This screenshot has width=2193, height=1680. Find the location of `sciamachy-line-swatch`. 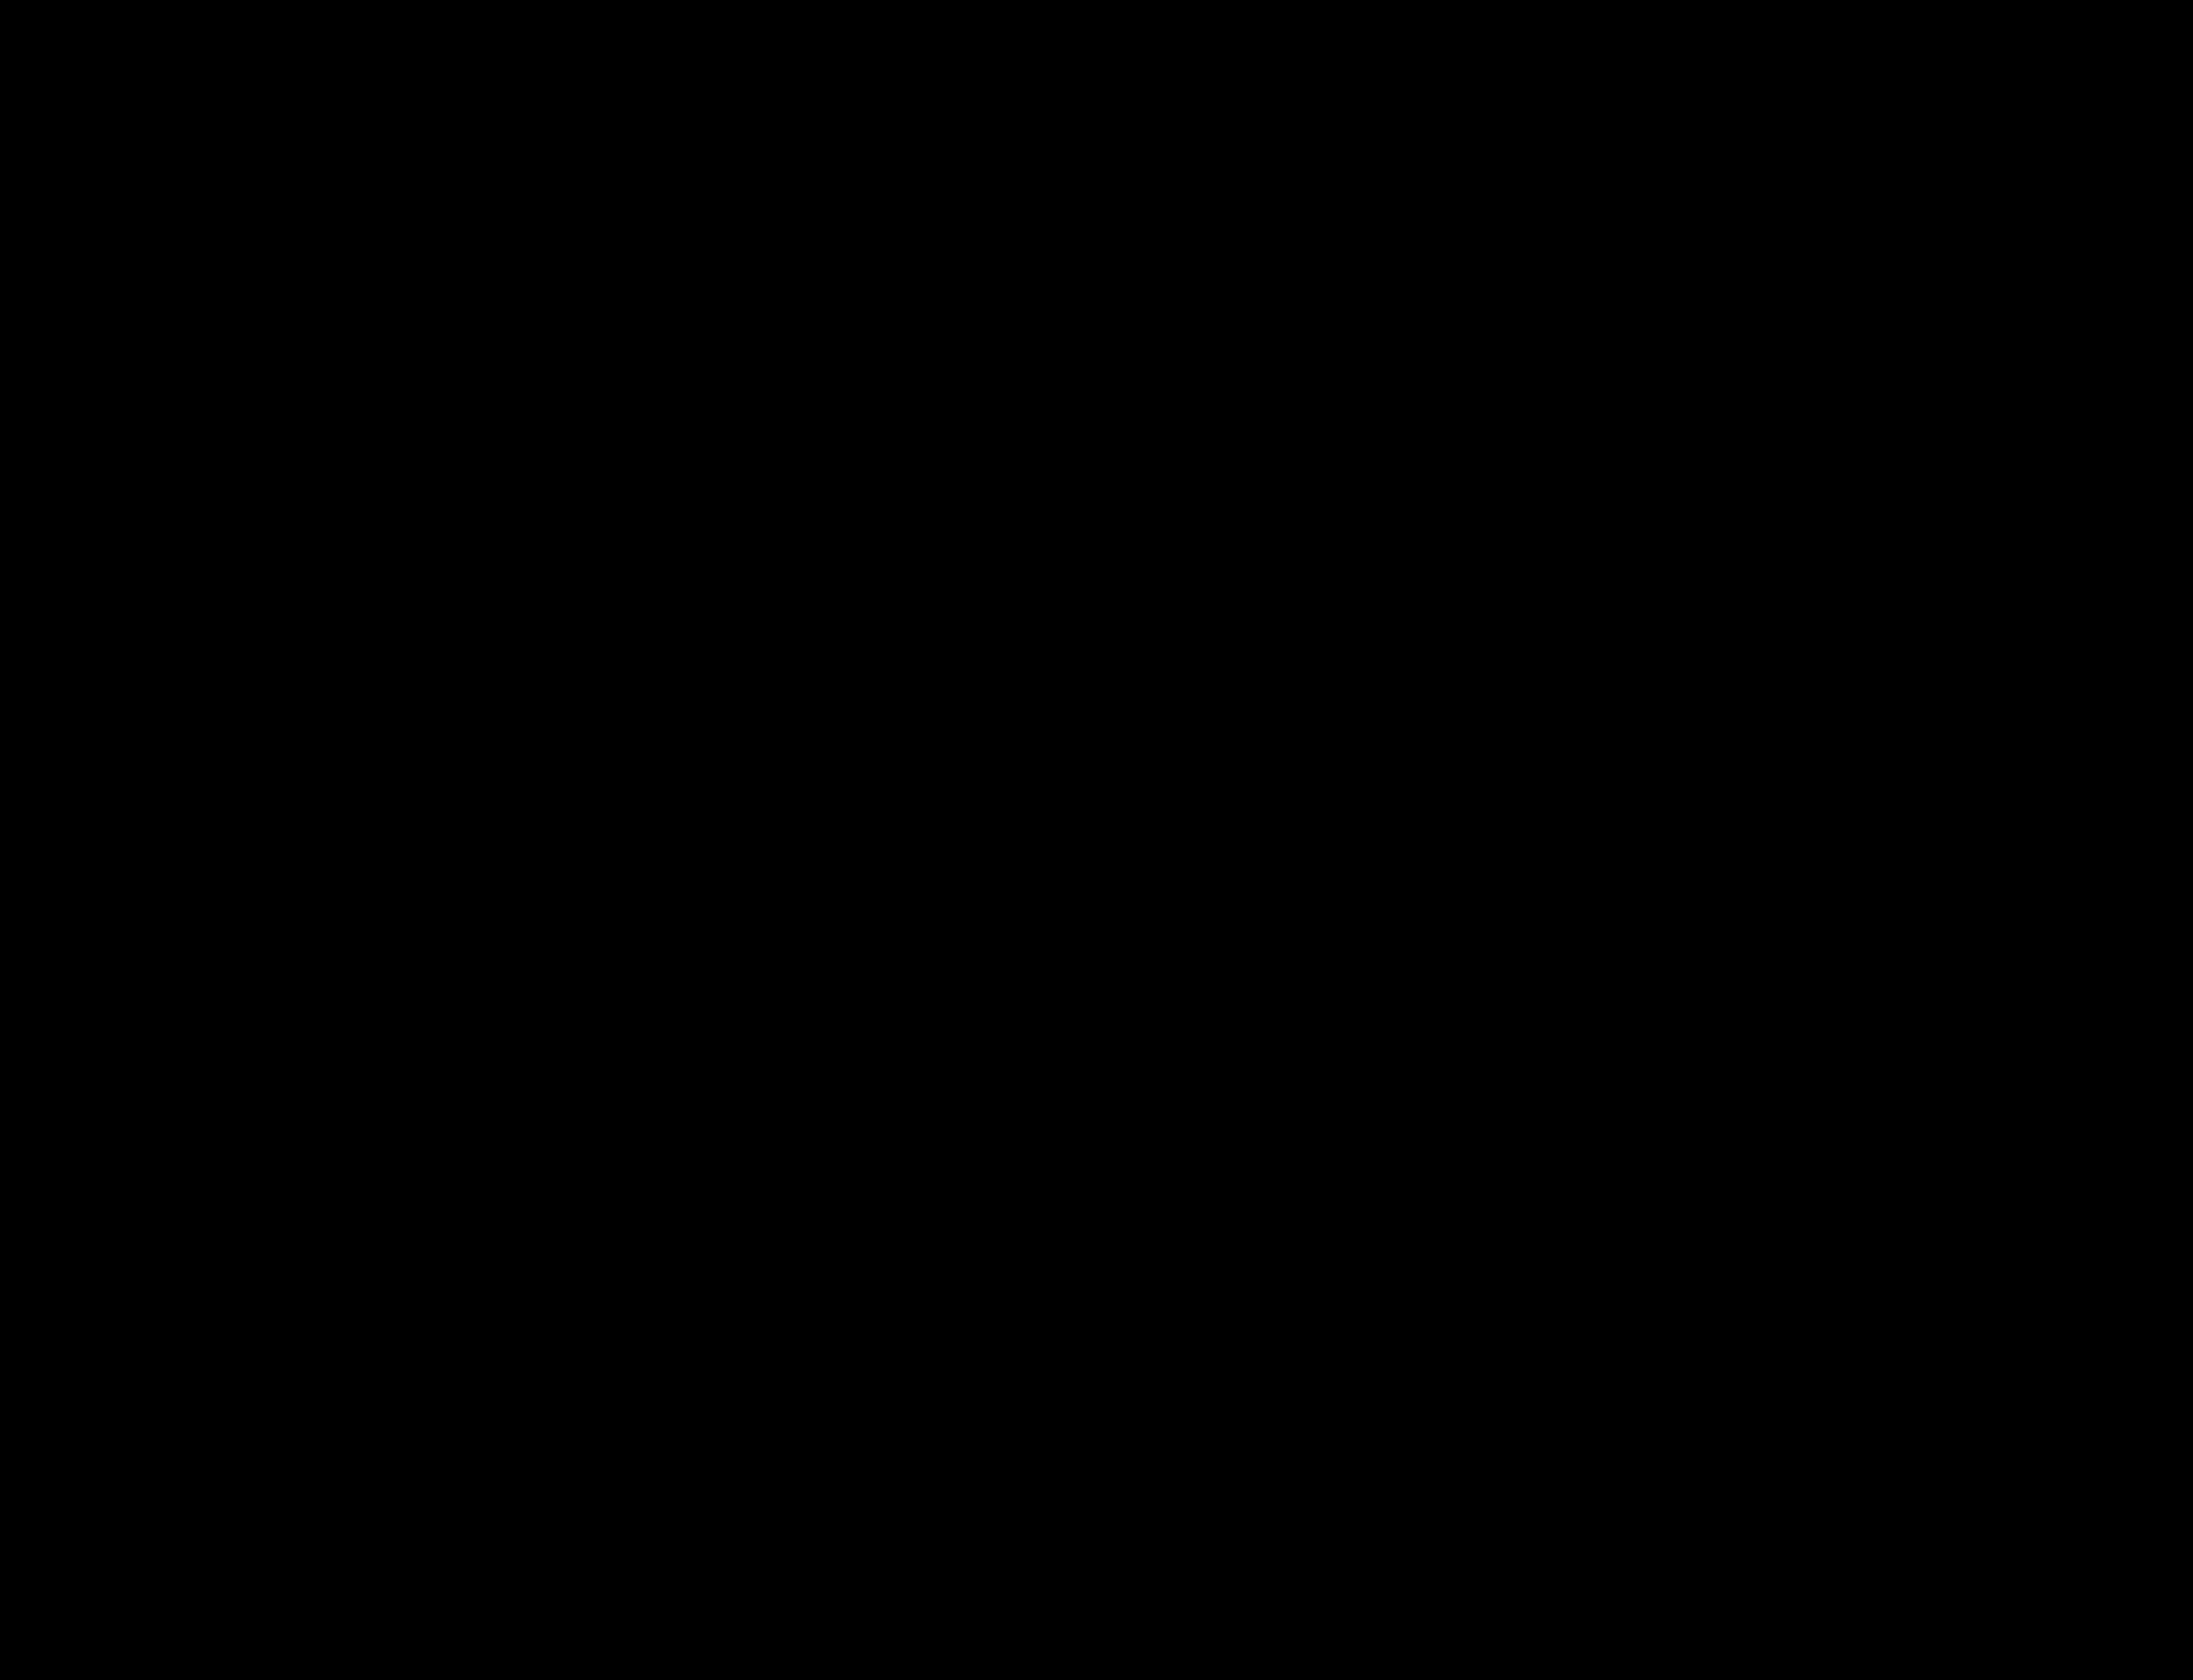

sciamachy-line-swatch is located at coordinates (2040, 407).